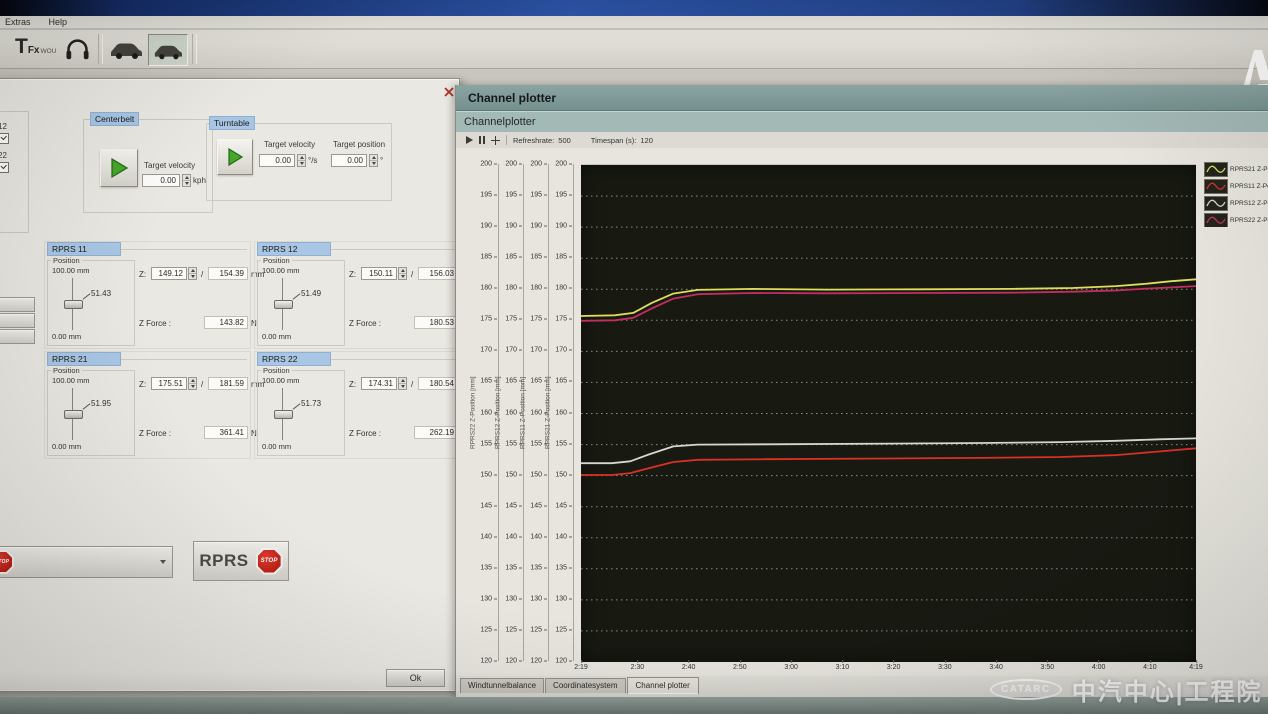  I want to click on car-tool-selected, so click(168, 50).